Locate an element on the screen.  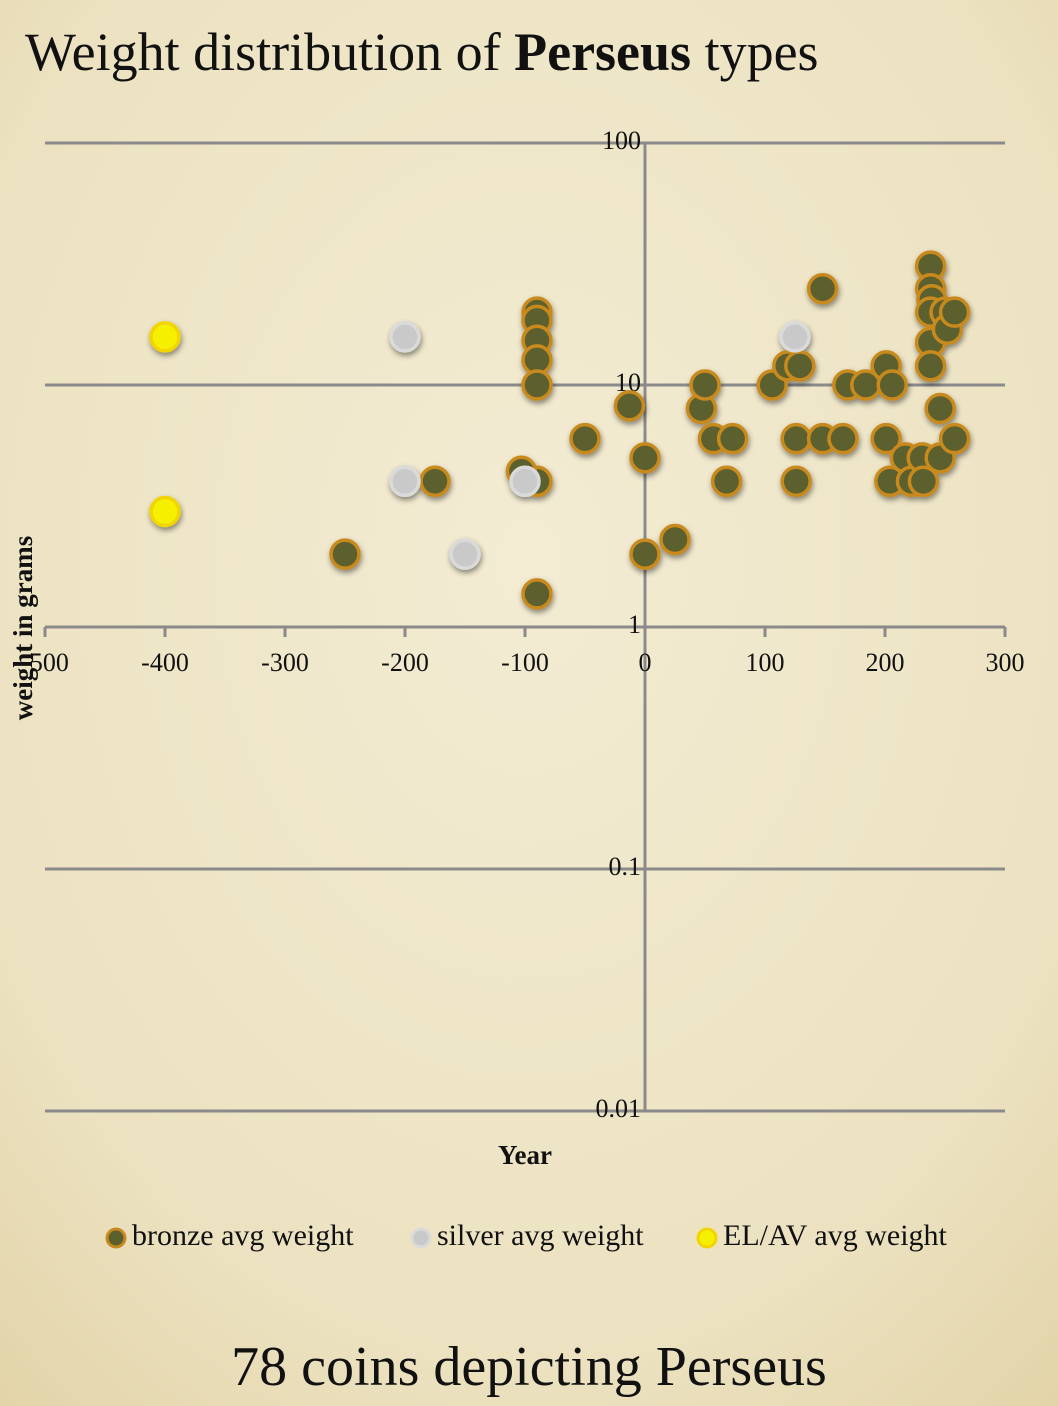
x-tick-label: -200 is located at coordinates (405, 662).